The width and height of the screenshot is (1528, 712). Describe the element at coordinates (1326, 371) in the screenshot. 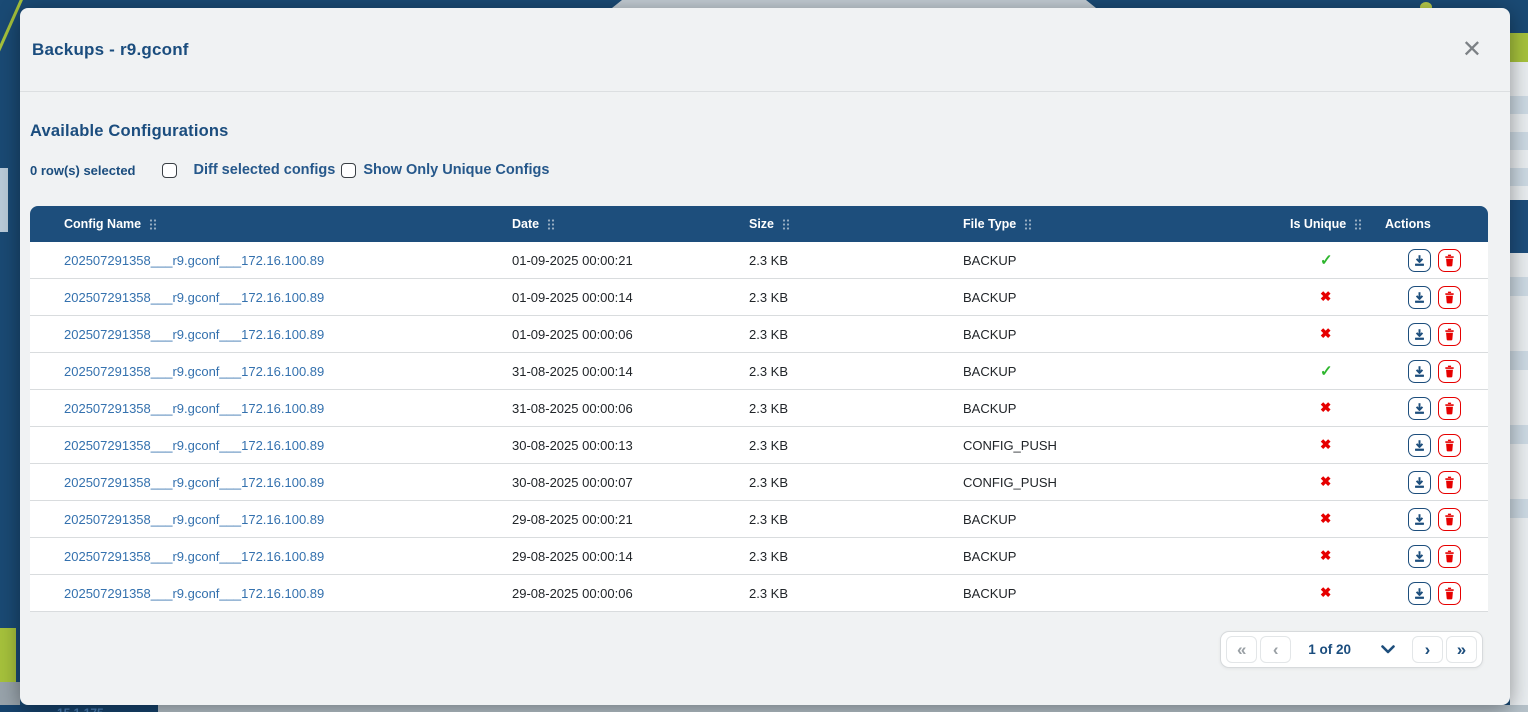

I see `unique-mark: ✓` at that location.